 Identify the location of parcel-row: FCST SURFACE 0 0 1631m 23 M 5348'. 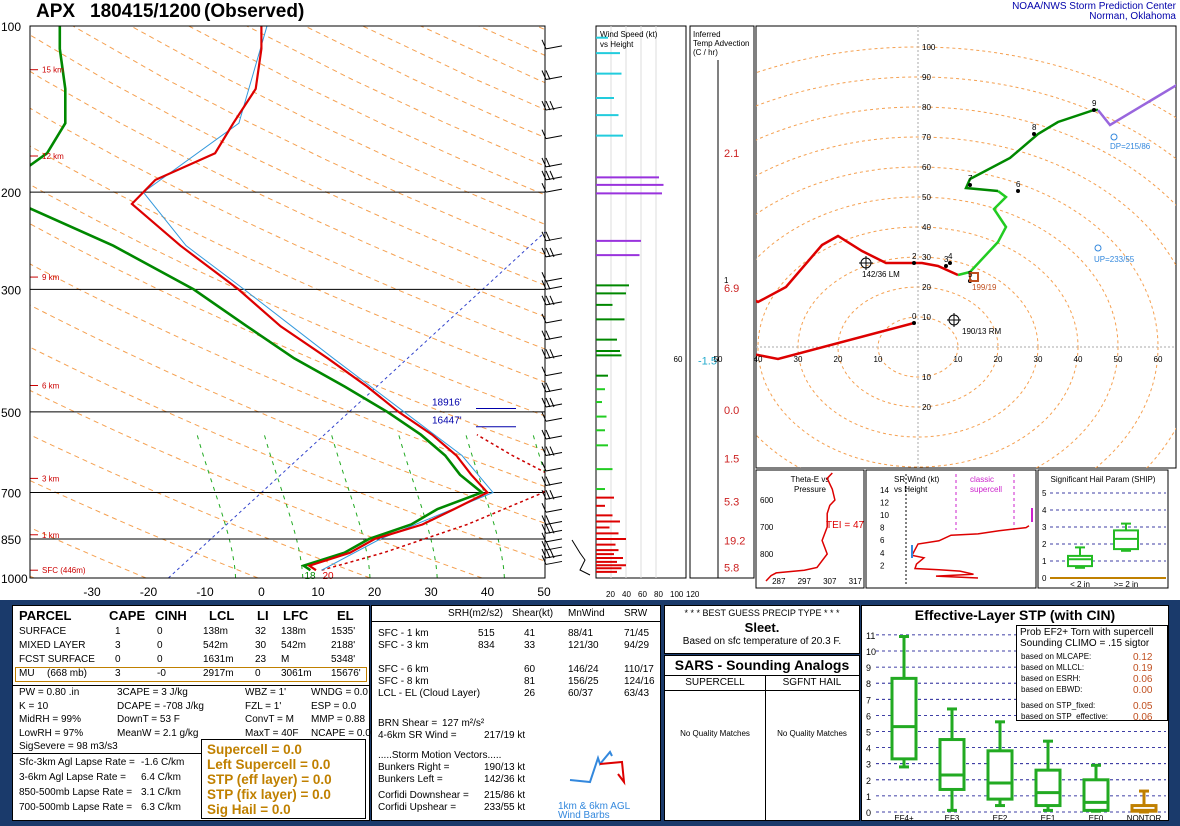
(191, 661).